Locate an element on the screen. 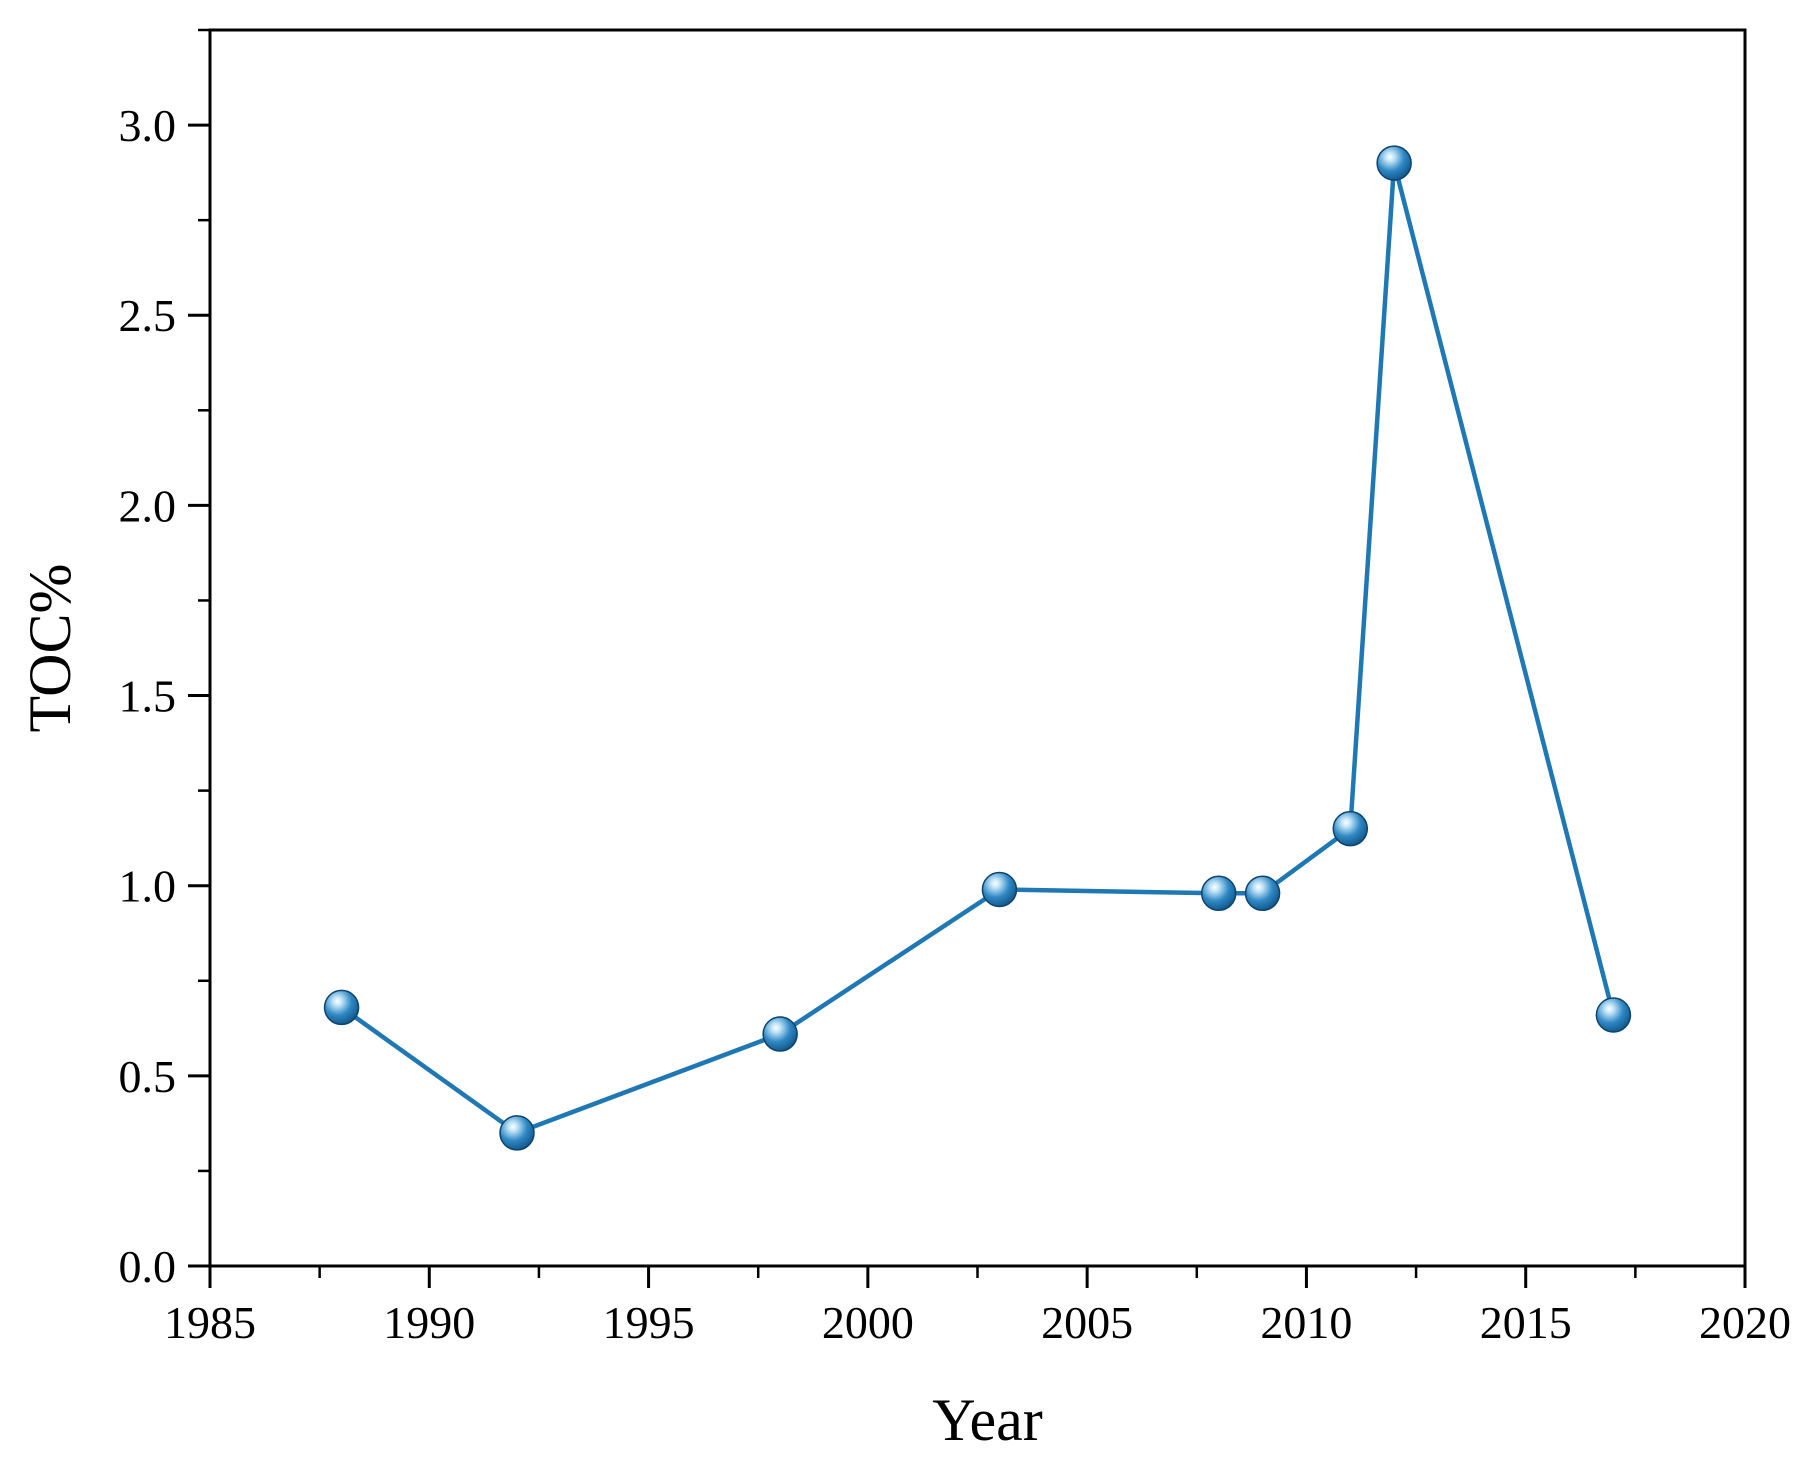 This screenshot has width=1810, height=1471. x-tick-label: 1990 is located at coordinates (429, 1322).